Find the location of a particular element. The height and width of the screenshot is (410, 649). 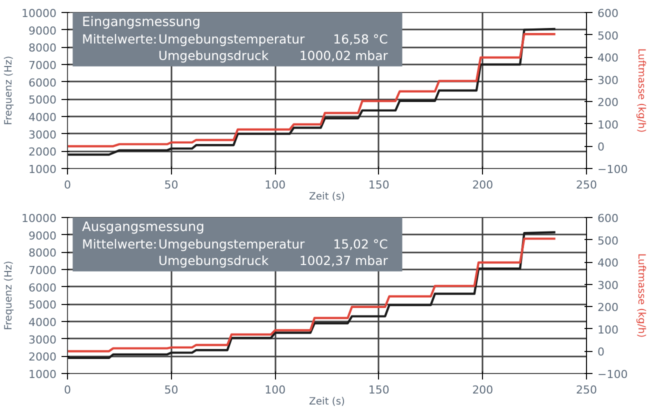

chart-title: Eingangsmessung is located at coordinates (141, 22).